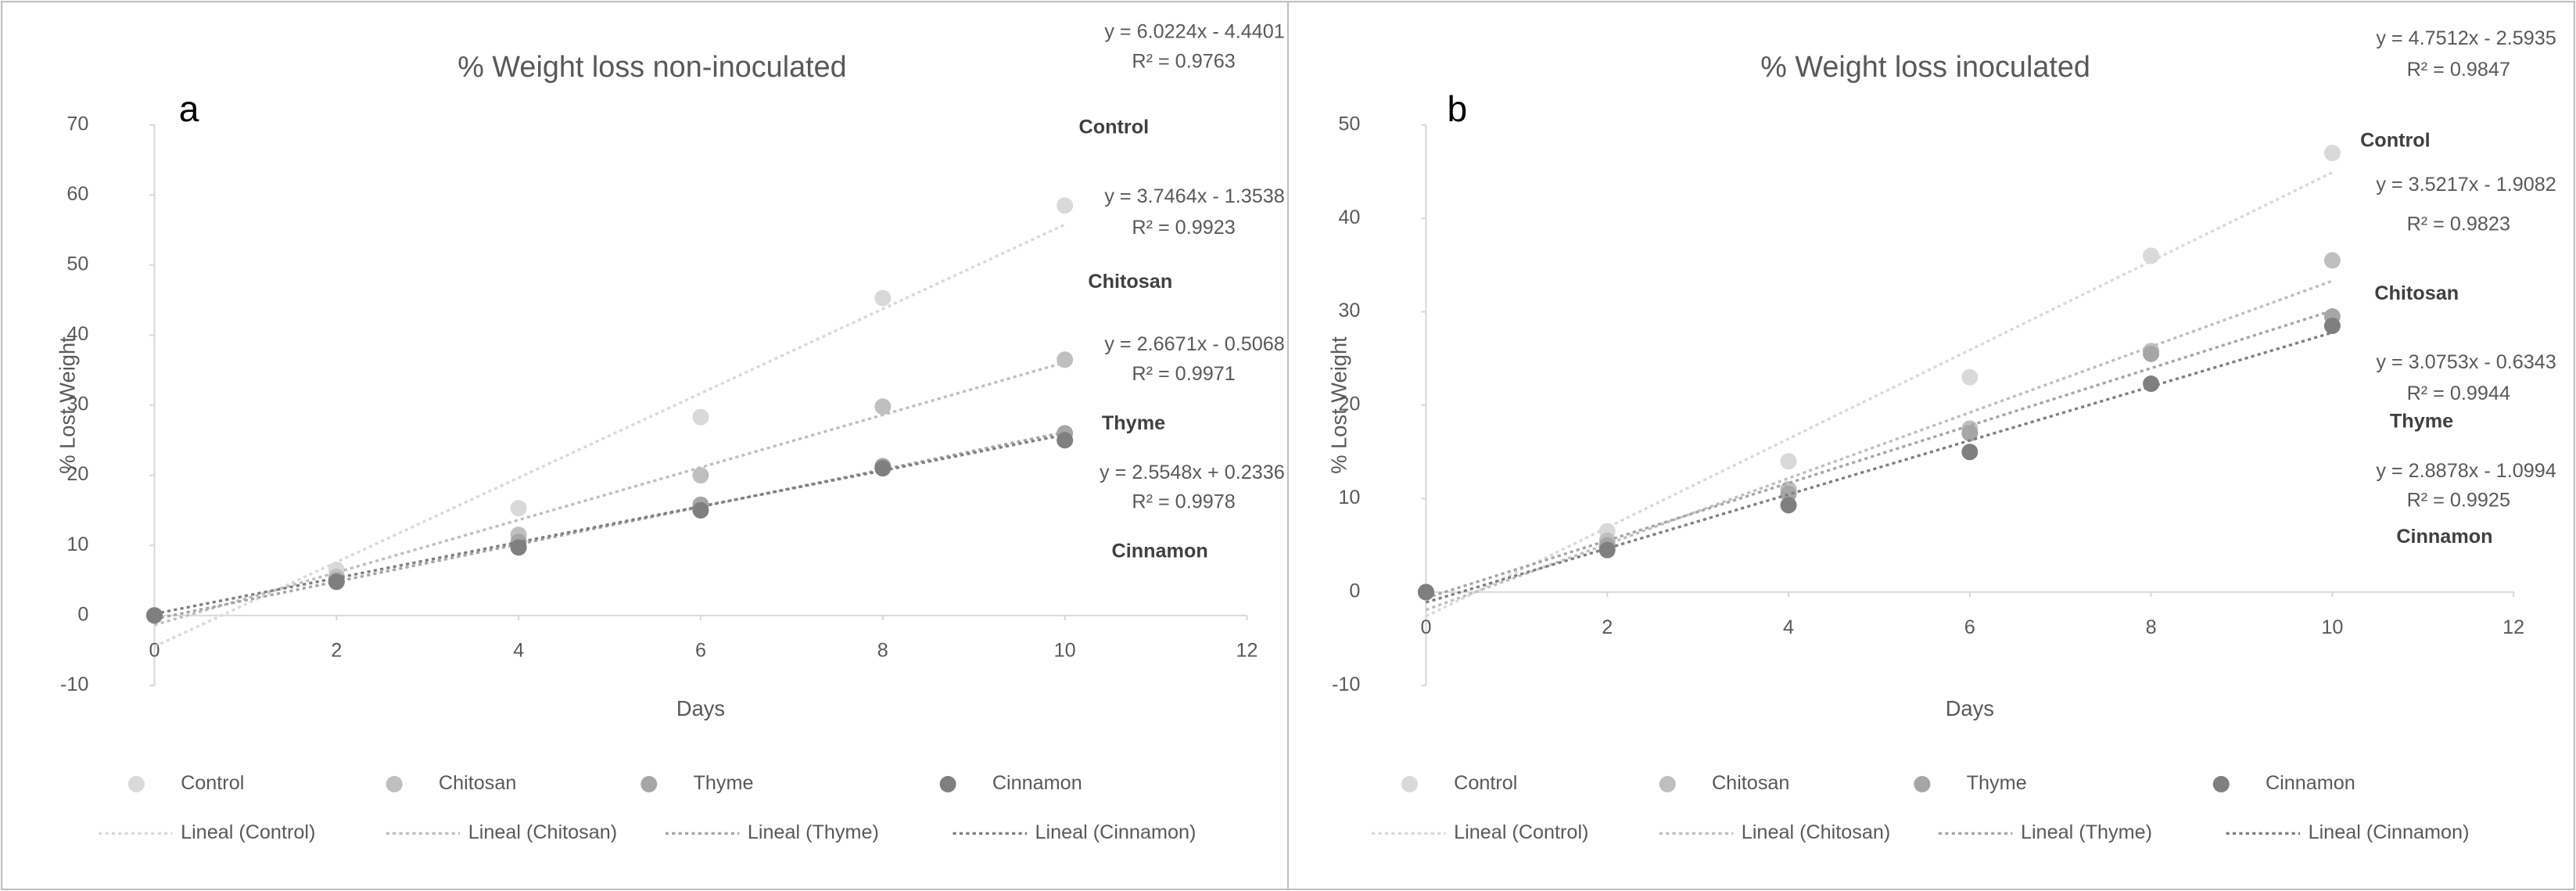  Describe the element at coordinates (1925, 68) in the screenshot. I see `chart-title: % Weight loss inoculated` at that location.